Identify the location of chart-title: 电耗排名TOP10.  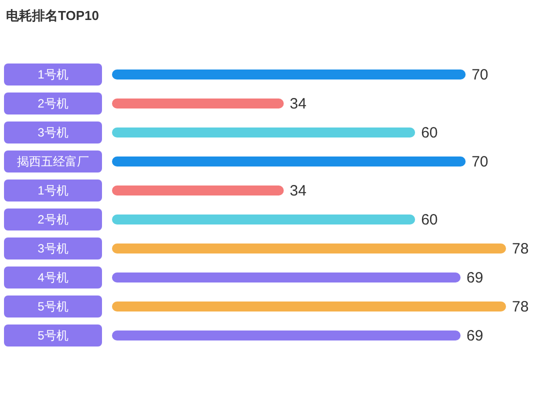
(52, 15).